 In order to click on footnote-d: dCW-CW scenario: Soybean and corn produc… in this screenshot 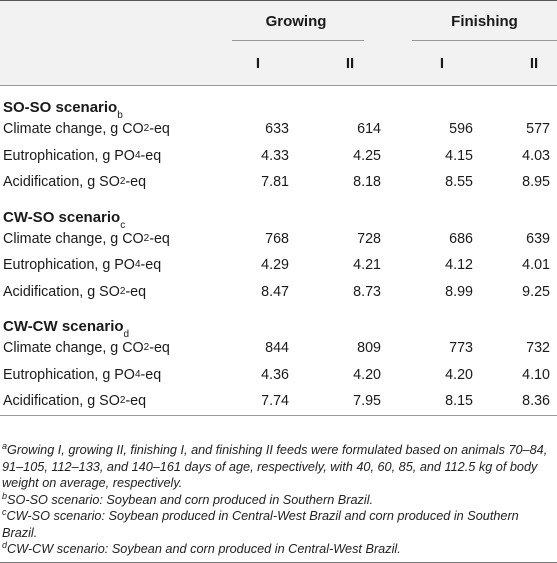, I will do `click(201, 548)`.